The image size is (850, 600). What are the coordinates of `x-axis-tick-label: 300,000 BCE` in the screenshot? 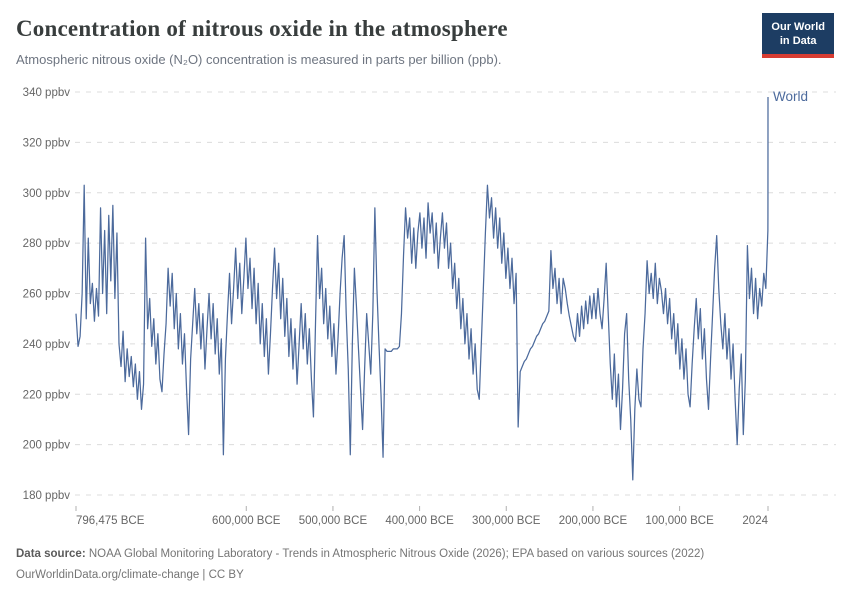 It's located at (506, 521).